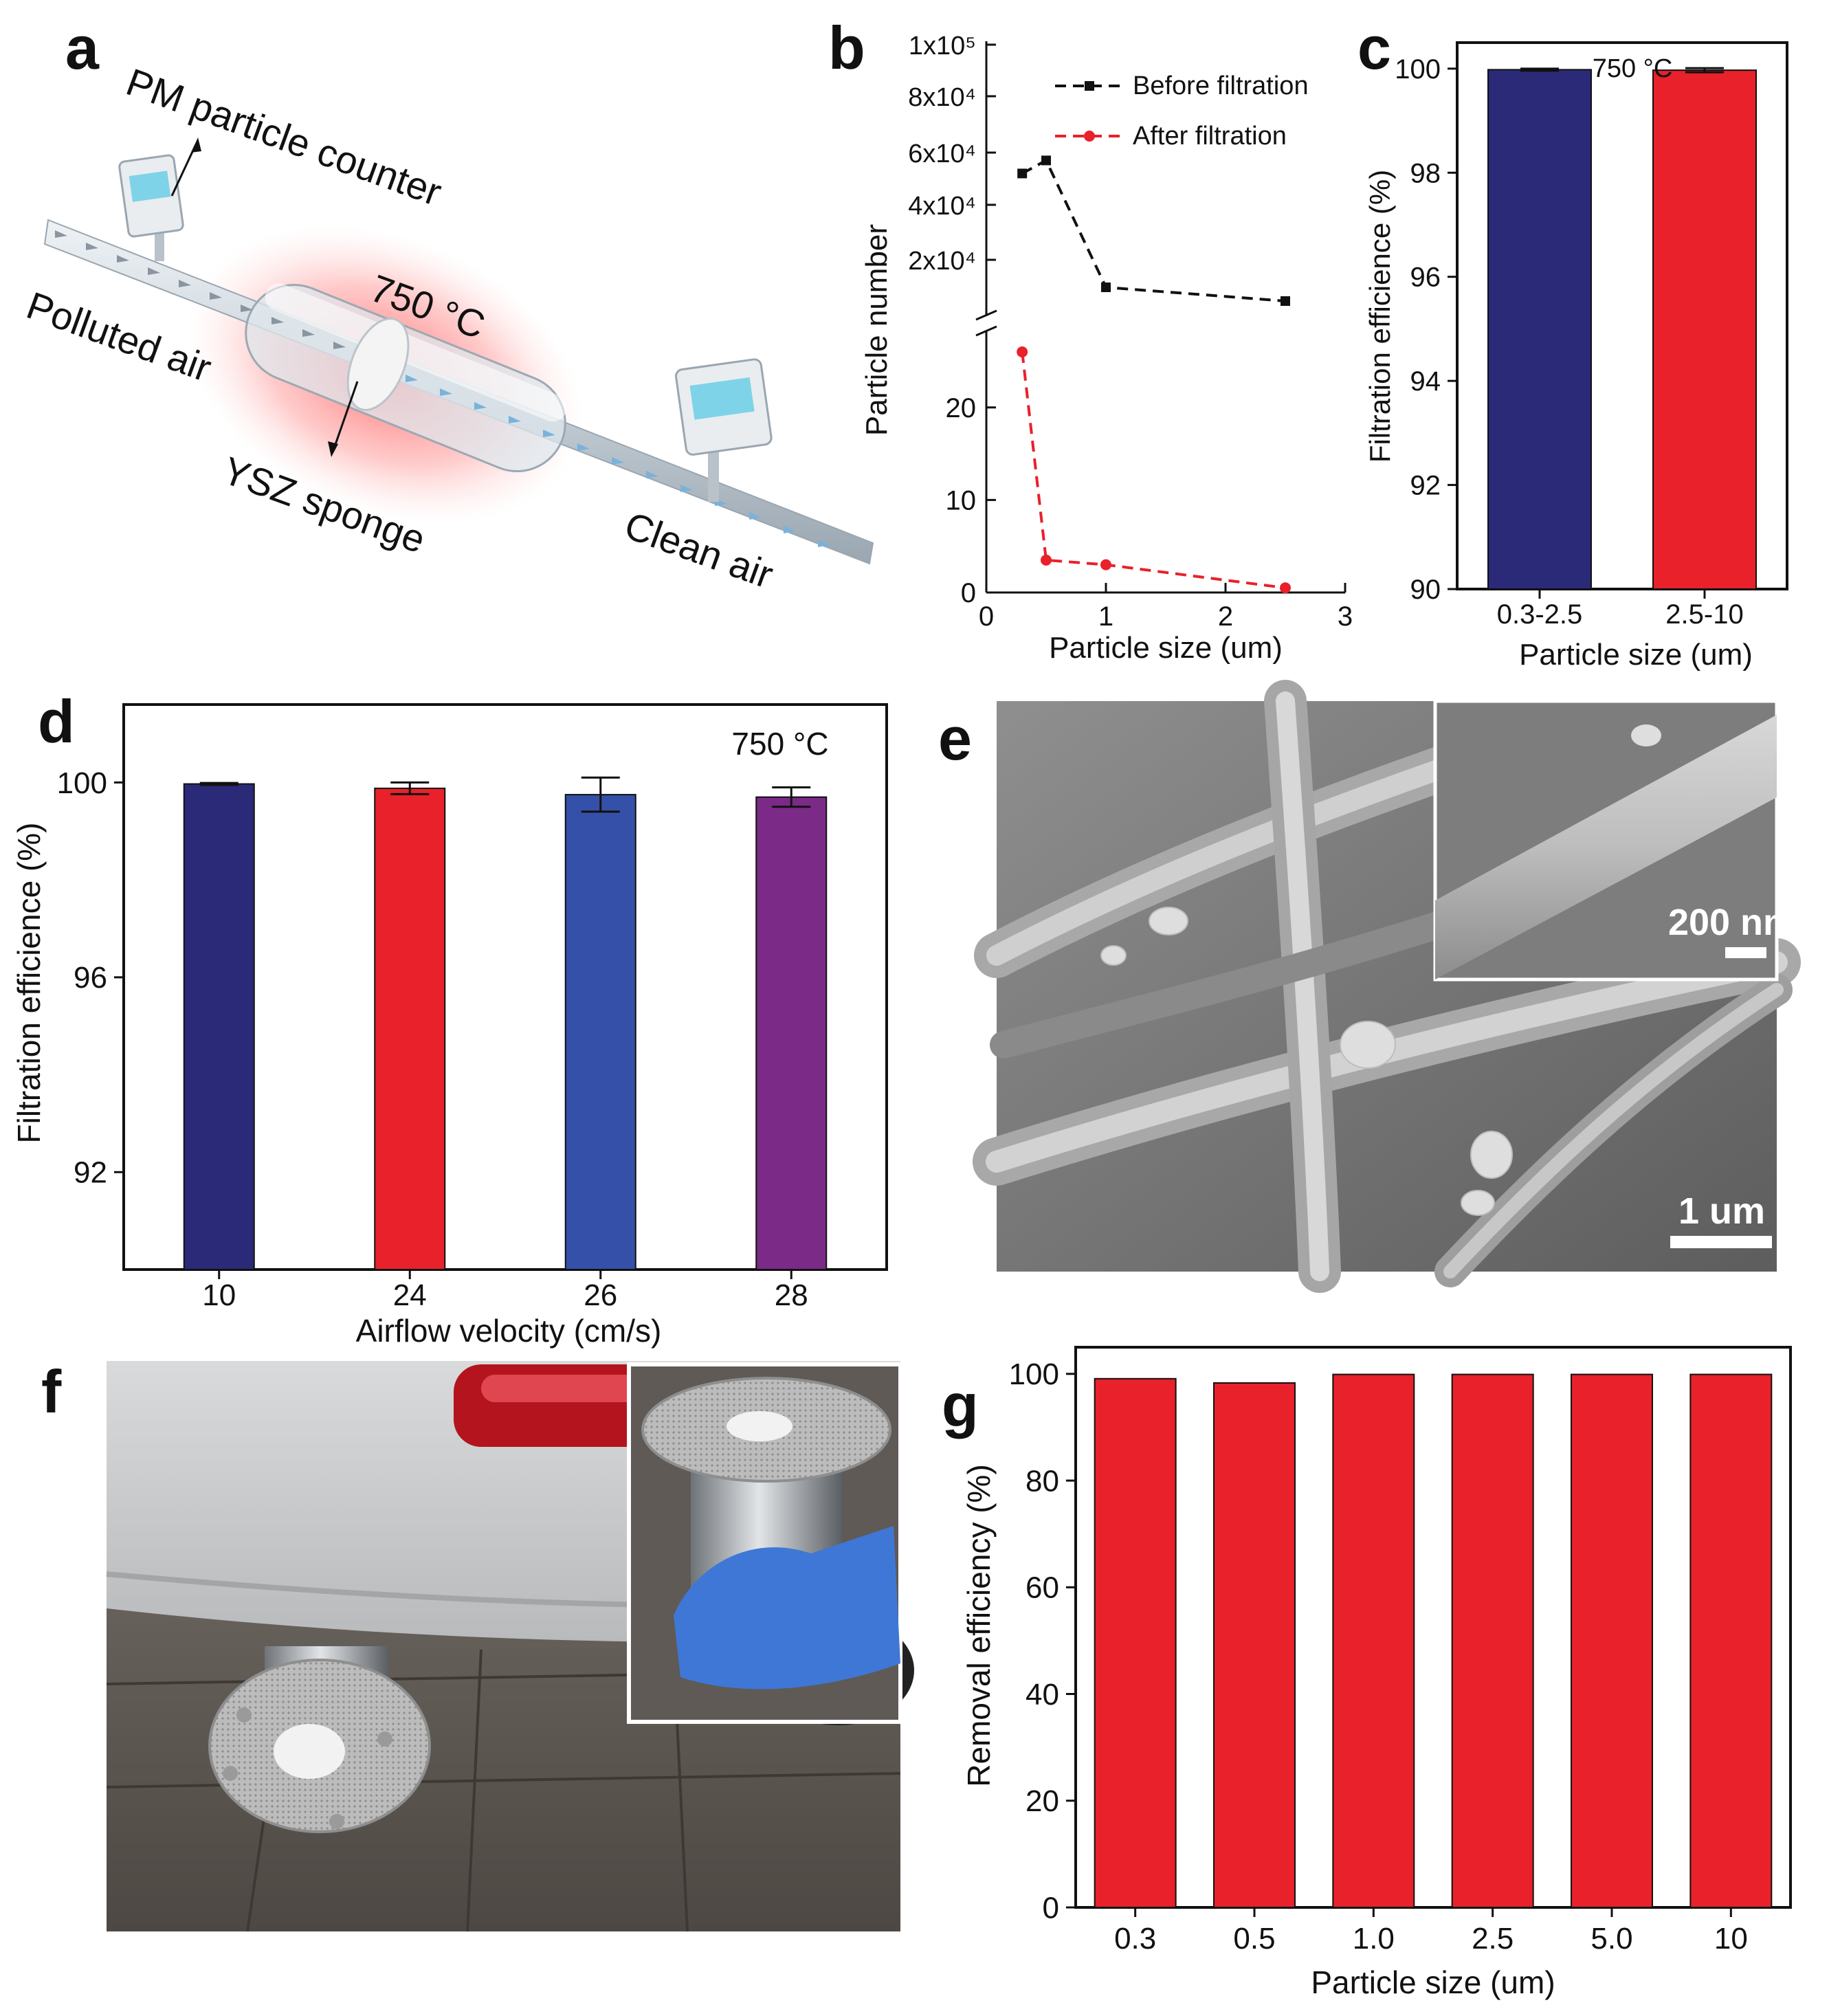  What do you see at coordinates (1374, 1939) in the screenshot?
I see `g-x-tick-label: 1.0` at bounding box center [1374, 1939].